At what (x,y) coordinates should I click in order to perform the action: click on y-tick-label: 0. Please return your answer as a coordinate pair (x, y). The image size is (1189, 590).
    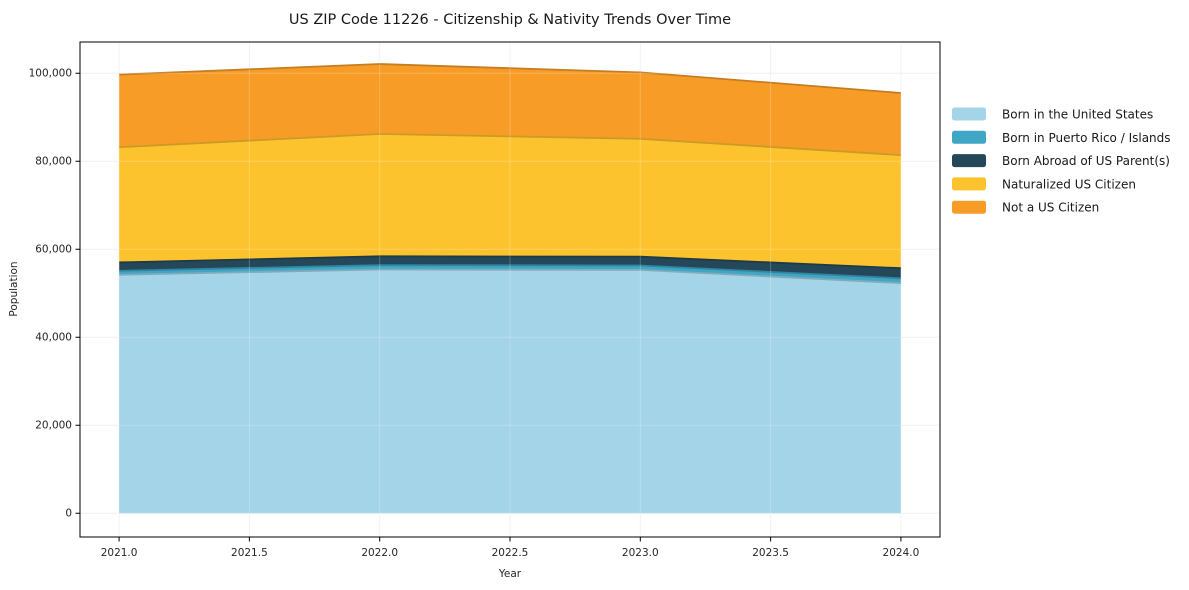
    Looking at the image, I should click on (68, 514).